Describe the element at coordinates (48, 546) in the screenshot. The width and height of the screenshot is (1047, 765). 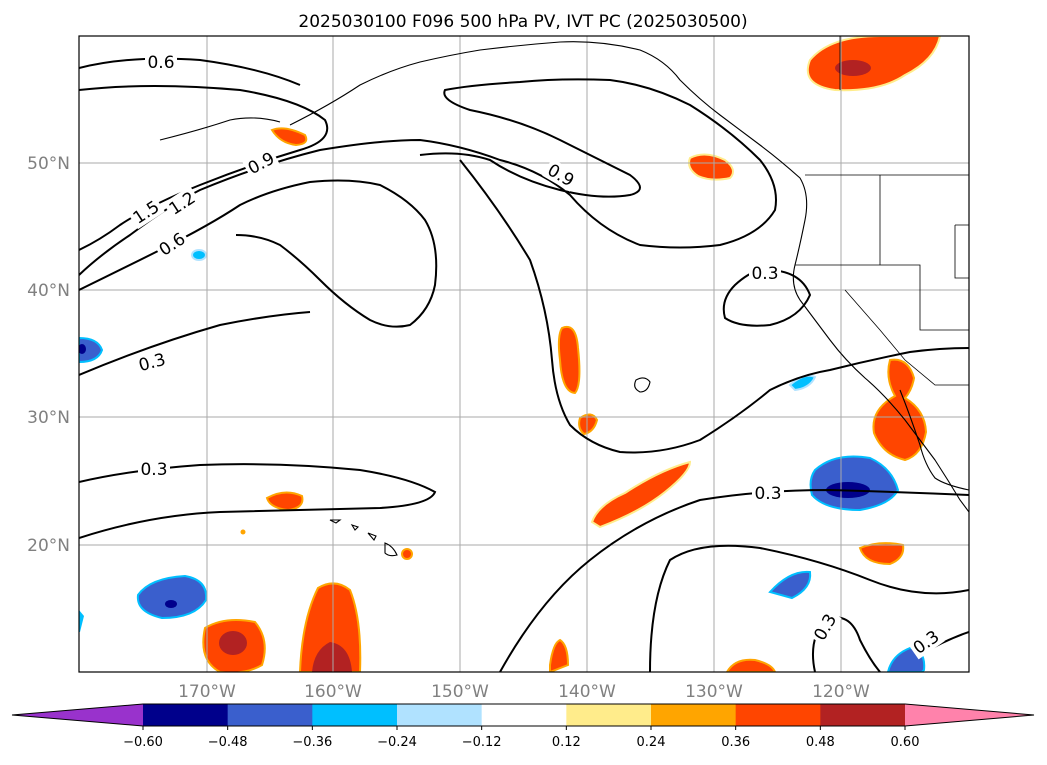
I see `lat-label: 20°N` at that location.